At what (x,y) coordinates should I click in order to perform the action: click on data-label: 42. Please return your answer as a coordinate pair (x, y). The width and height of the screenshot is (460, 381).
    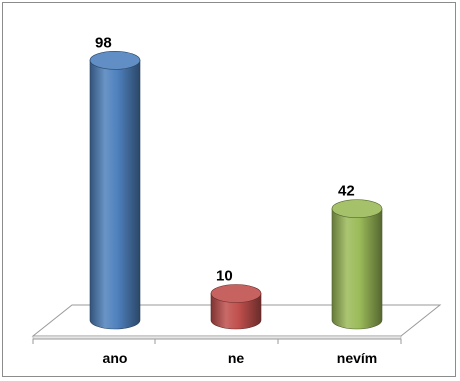
    Looking at the image, I should click on (346, 191).